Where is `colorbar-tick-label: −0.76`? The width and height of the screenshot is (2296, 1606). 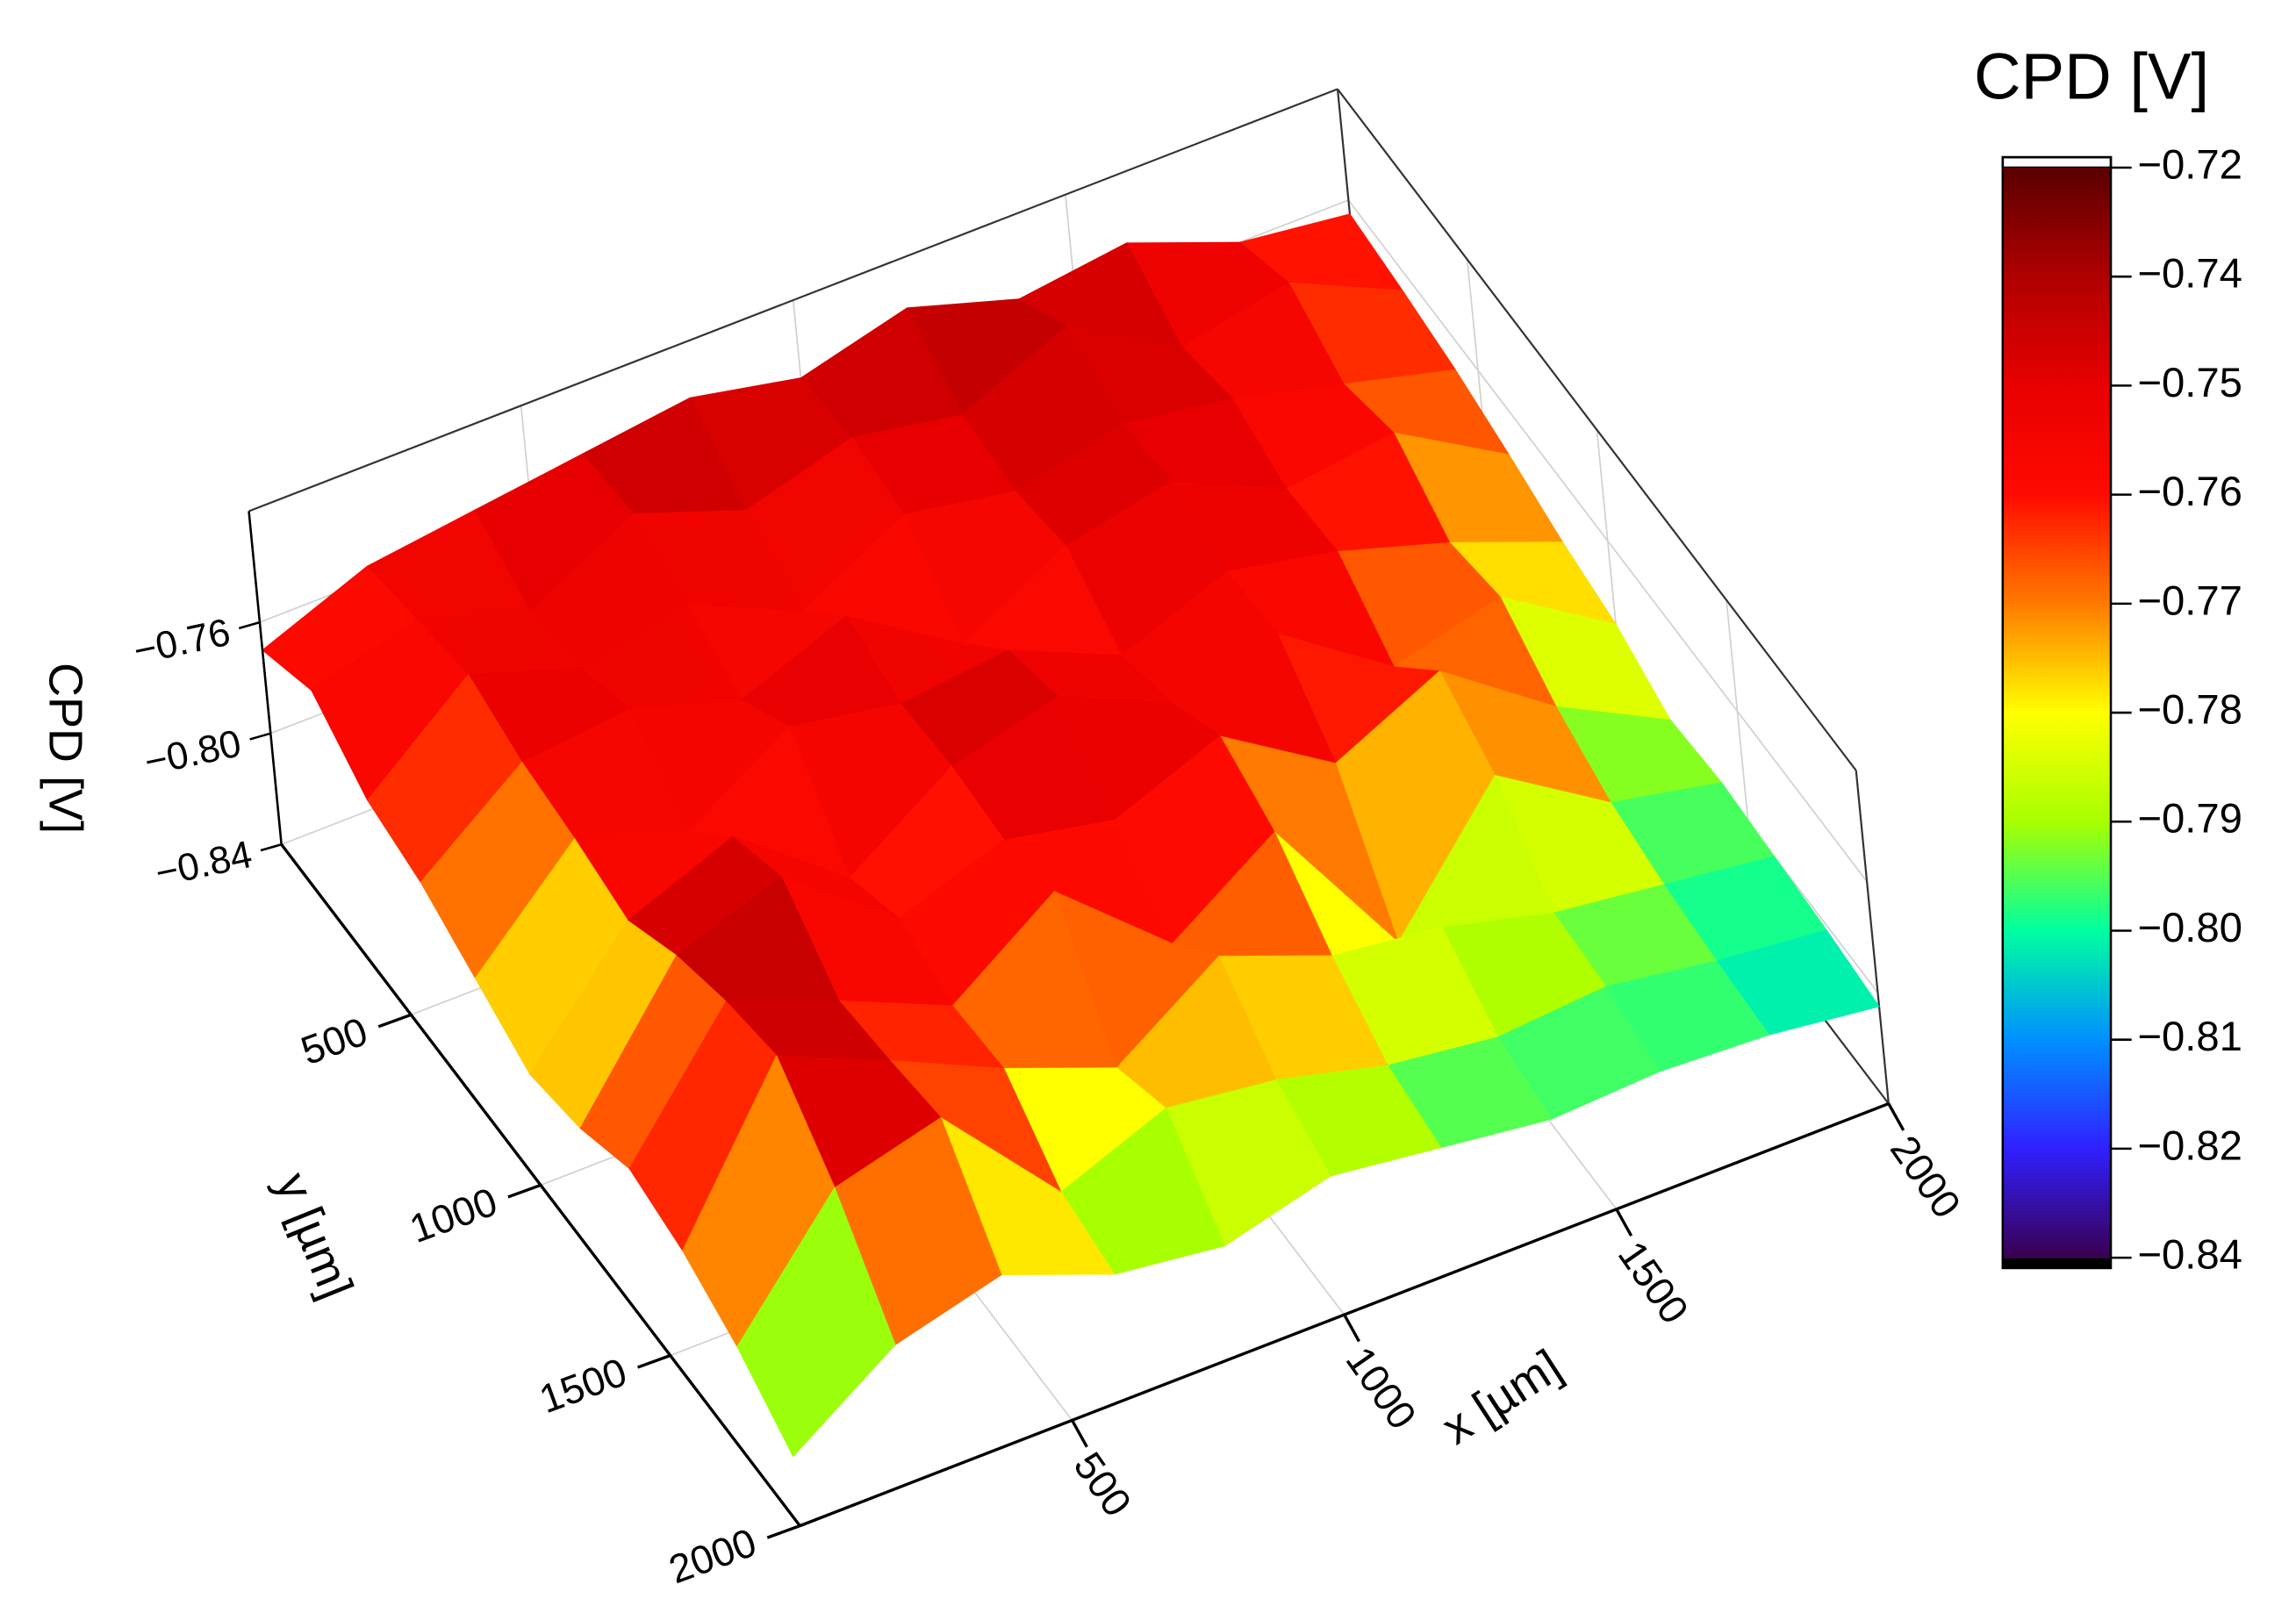
colorbar-tick-label: −0.76 is located at coordinates (2189, 492).